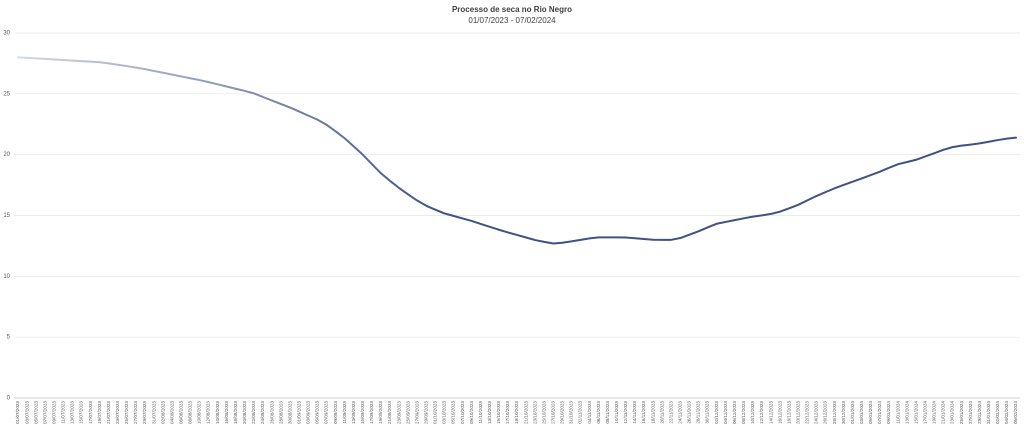 The width and height of the screenshot is (1024, 434). Describe the element at coordinates (1006, 412) in the screenshot. I see `x-tick-label: 04/02/2024` at that location.